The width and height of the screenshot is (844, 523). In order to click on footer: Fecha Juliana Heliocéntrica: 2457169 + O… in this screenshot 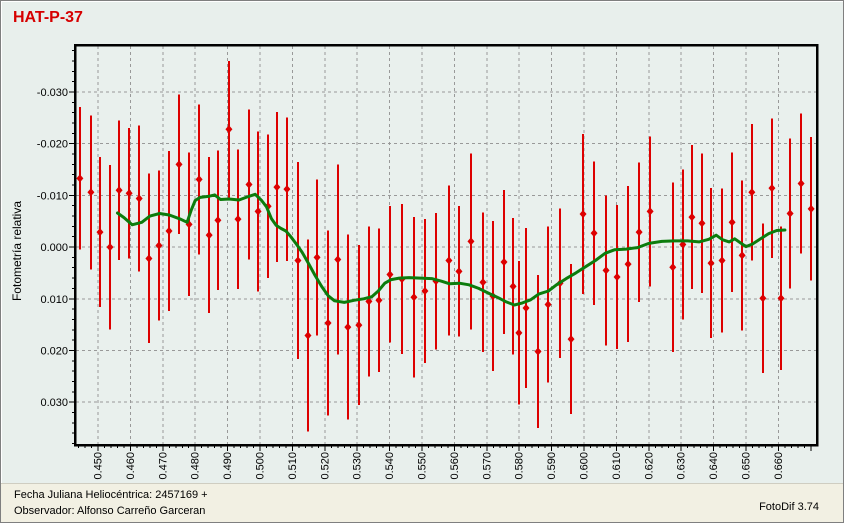, I will do `click(422, 502)`.